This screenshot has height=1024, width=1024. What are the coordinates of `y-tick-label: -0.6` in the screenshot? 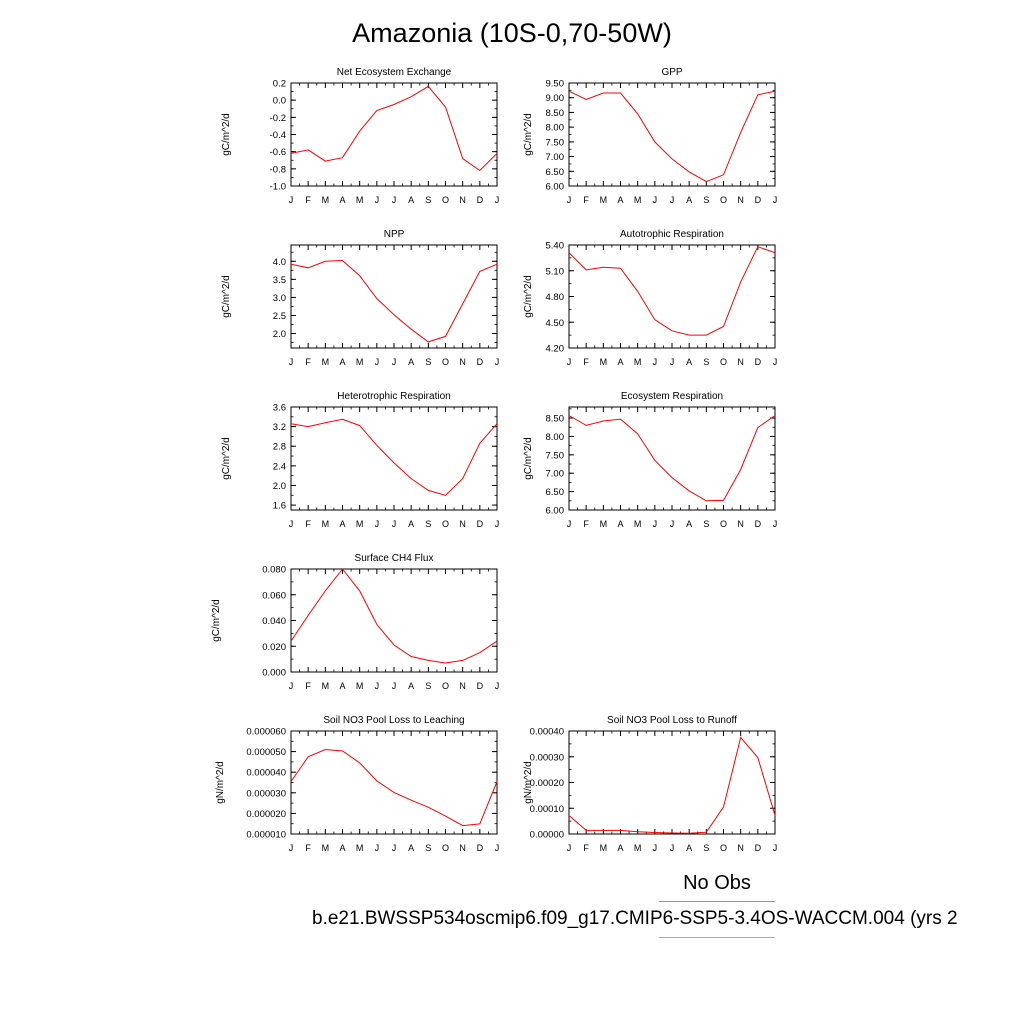 It's located at (278, 152).